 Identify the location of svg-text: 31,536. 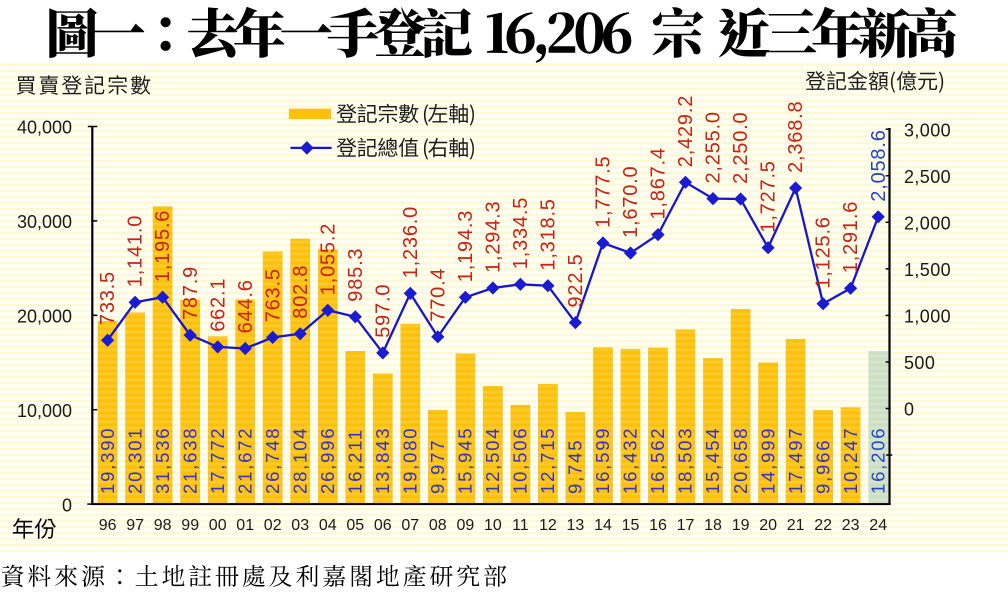
(162, 460).